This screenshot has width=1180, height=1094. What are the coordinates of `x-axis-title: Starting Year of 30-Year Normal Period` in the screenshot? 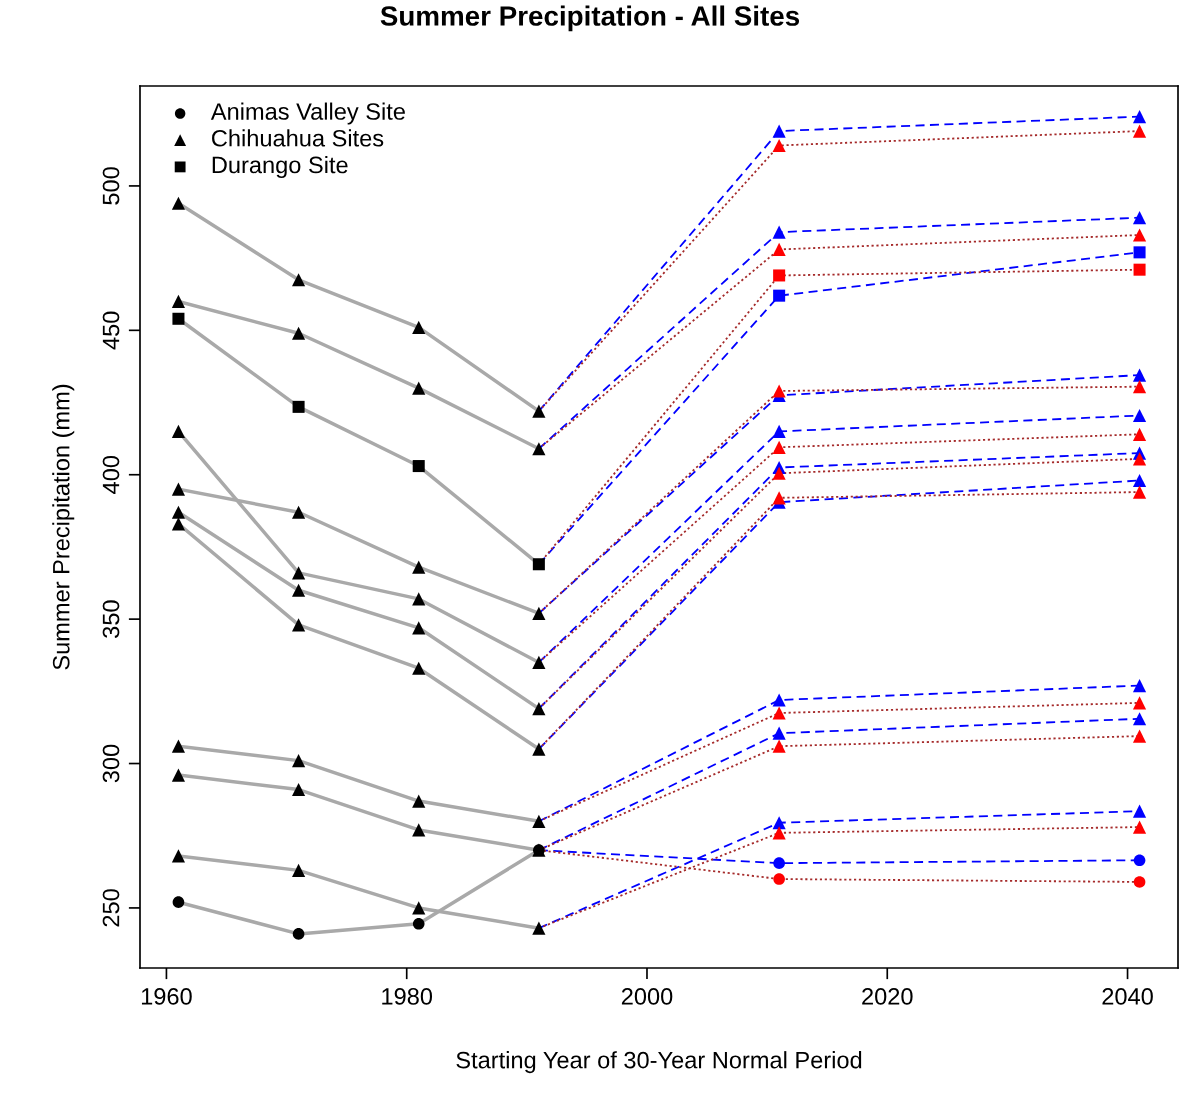 It's located at (659, 1062).